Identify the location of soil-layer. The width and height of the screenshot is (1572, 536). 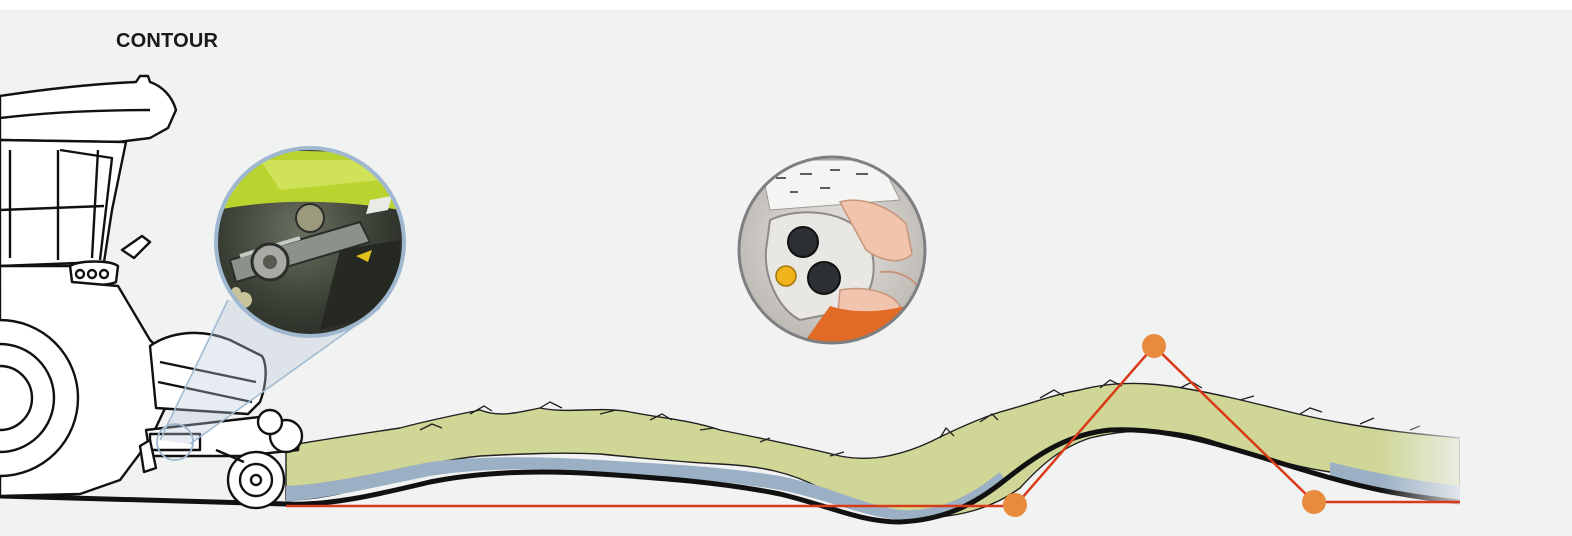
(645, 489).